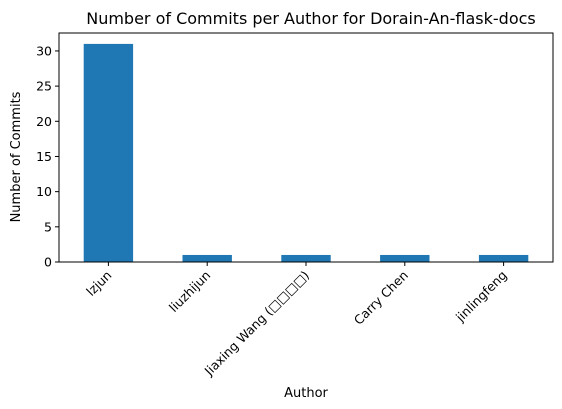 The image size is (562, 409). Describe the element at coordinates (44, 86) in the screenshot. I see `y-tick-label: 25` at that location.